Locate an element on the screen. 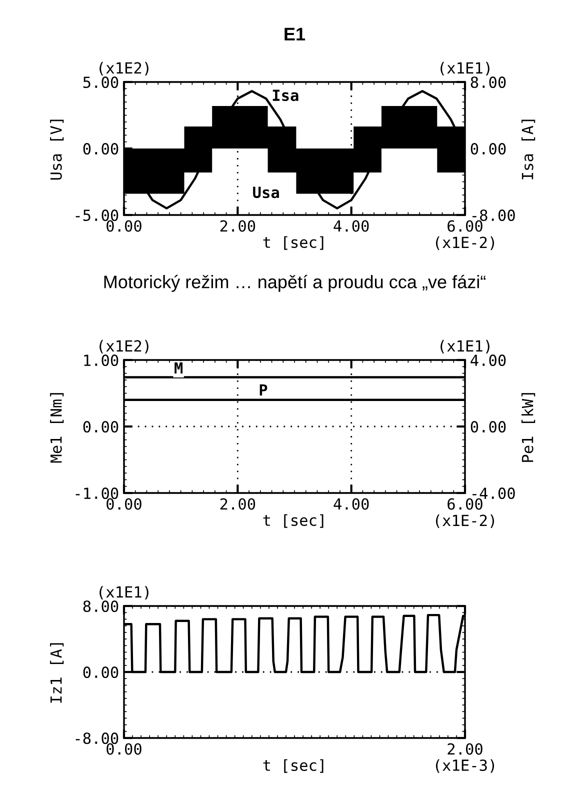 Image resolution: width=587 pixels, height=796 pixels. y2-tick-label: 4.00 is located at coordinates (488, 360).